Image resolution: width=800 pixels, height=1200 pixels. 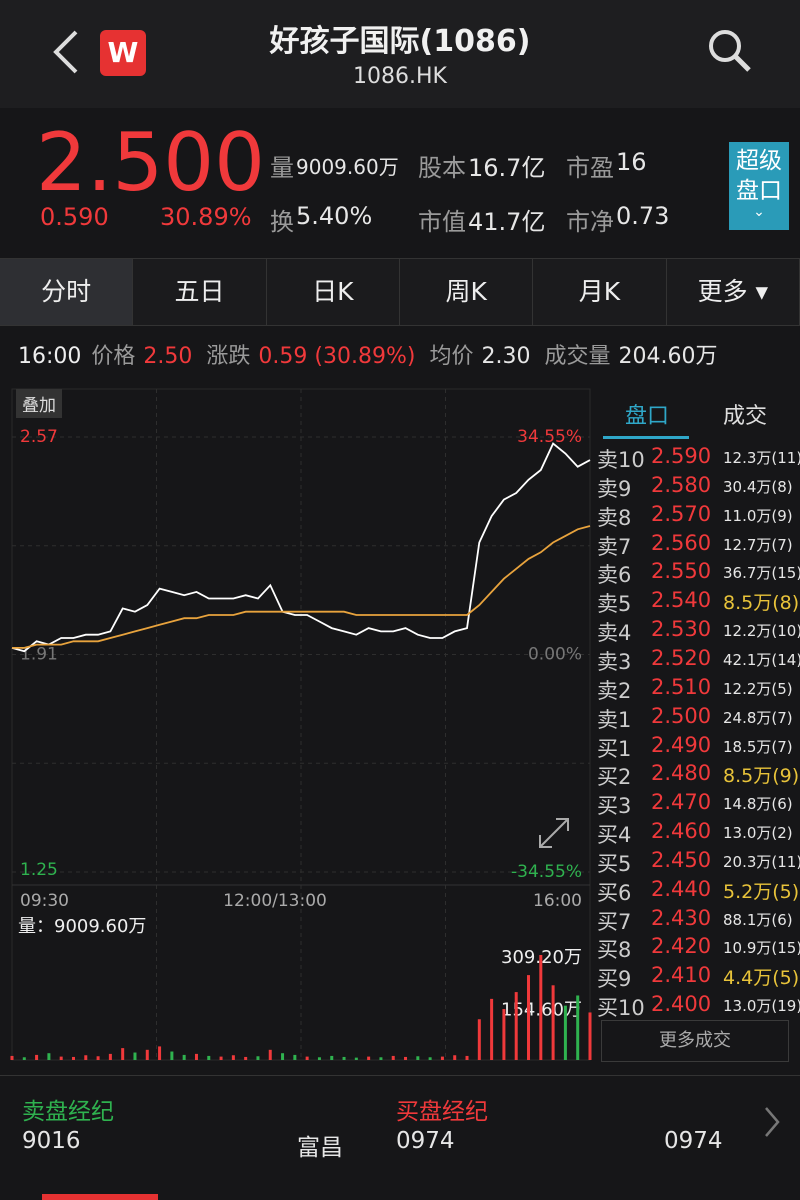 What do you see at coordinates (761, 891) in the screenshot?
I see `book-volume: 5.2万(5)` at bounding box center [761, 891].